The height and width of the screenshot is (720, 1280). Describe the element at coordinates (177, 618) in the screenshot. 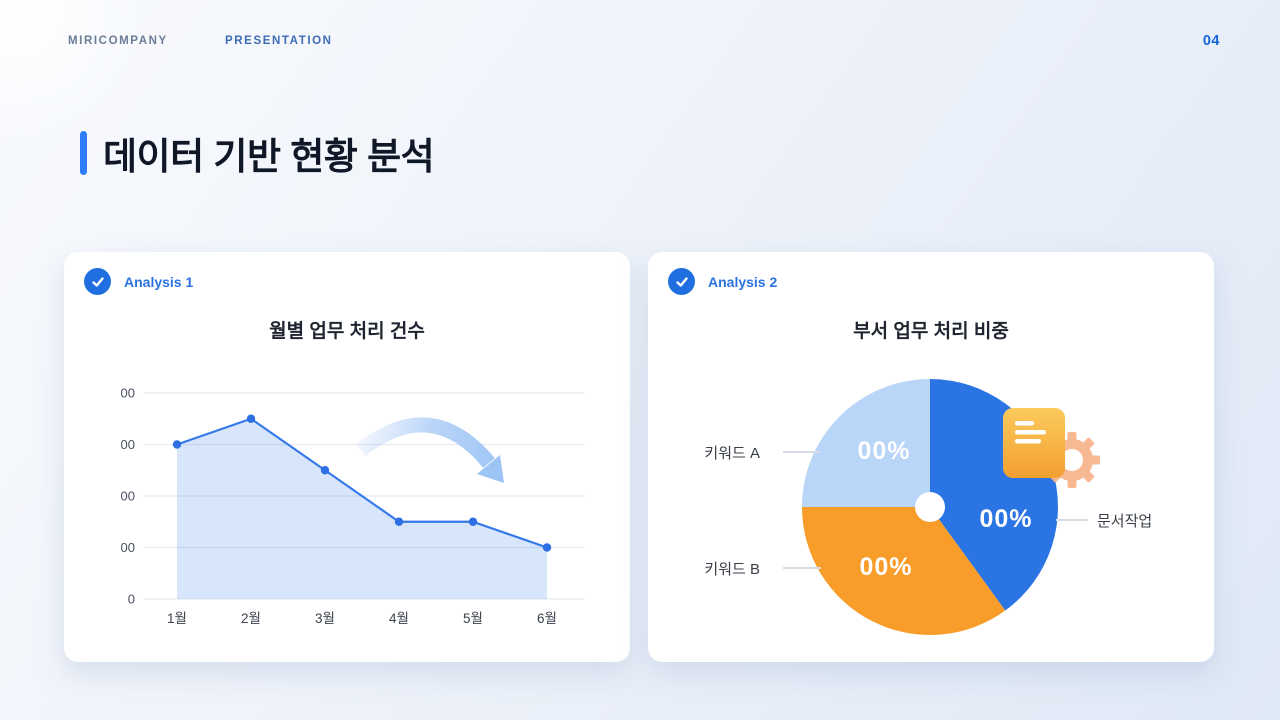

I see `x-axis-label: 1월` at that location.